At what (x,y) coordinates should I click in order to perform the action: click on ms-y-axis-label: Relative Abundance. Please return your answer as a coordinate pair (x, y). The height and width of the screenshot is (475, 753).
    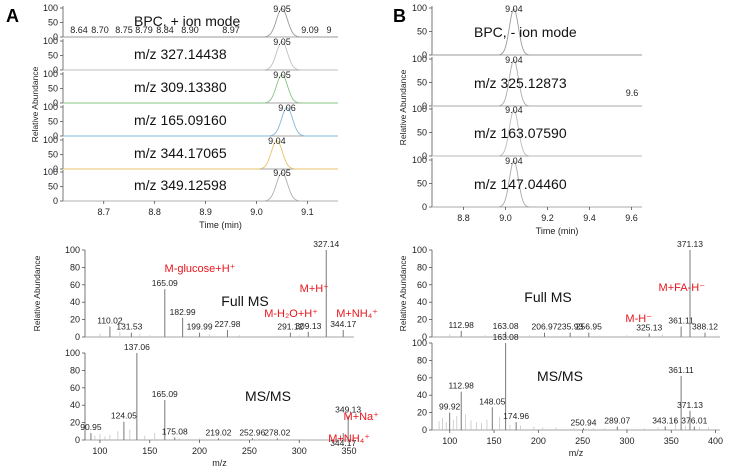
    Looking at the image, I should click on (403, 293).